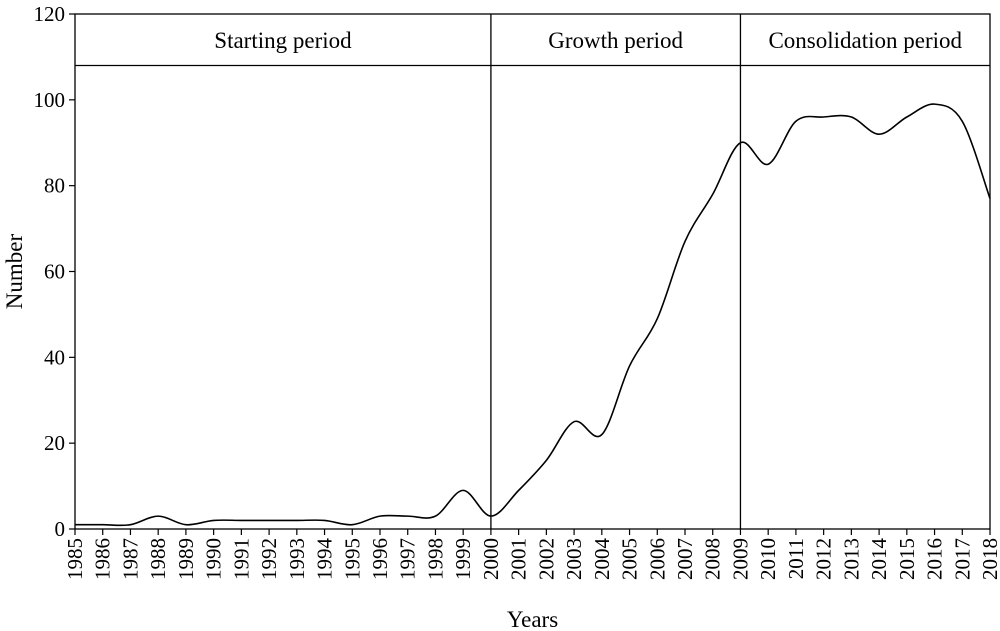  I want to click on x-tick-label: 2000, so click(491, 559).